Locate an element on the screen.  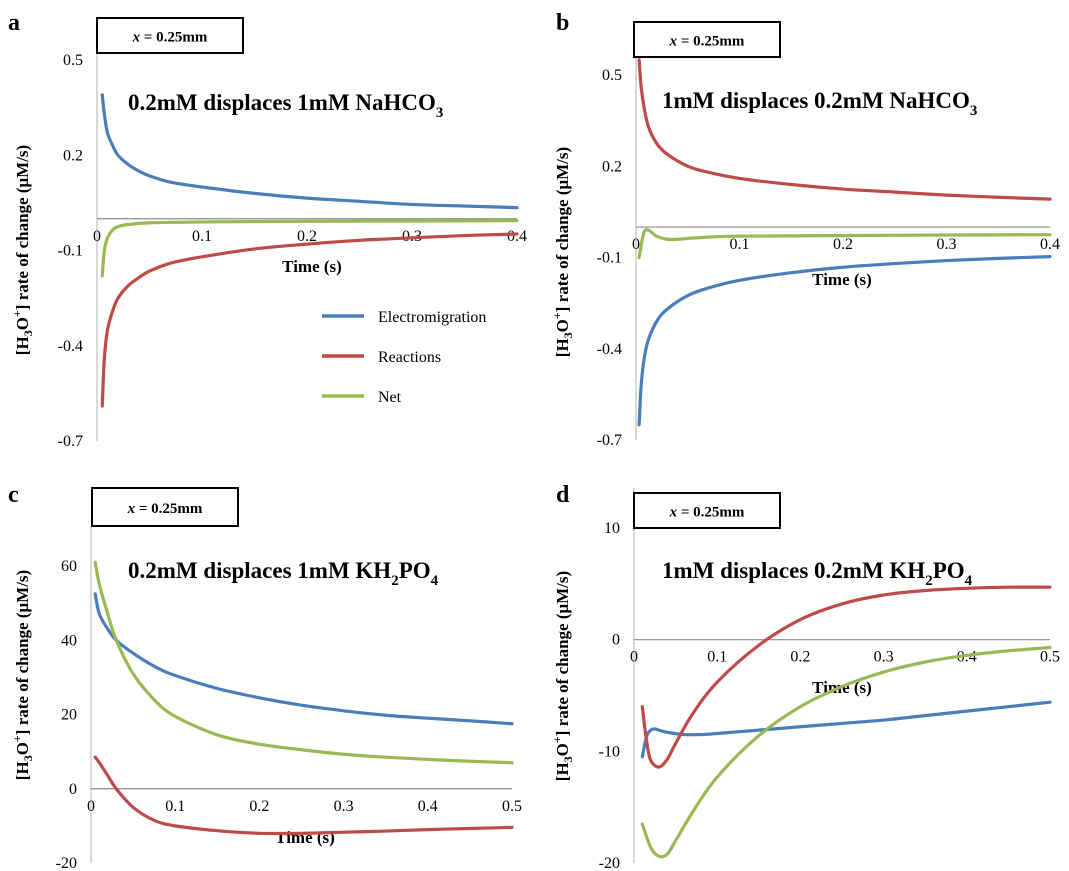
y-tick-label: 10 is located at coordinates (612, 528).